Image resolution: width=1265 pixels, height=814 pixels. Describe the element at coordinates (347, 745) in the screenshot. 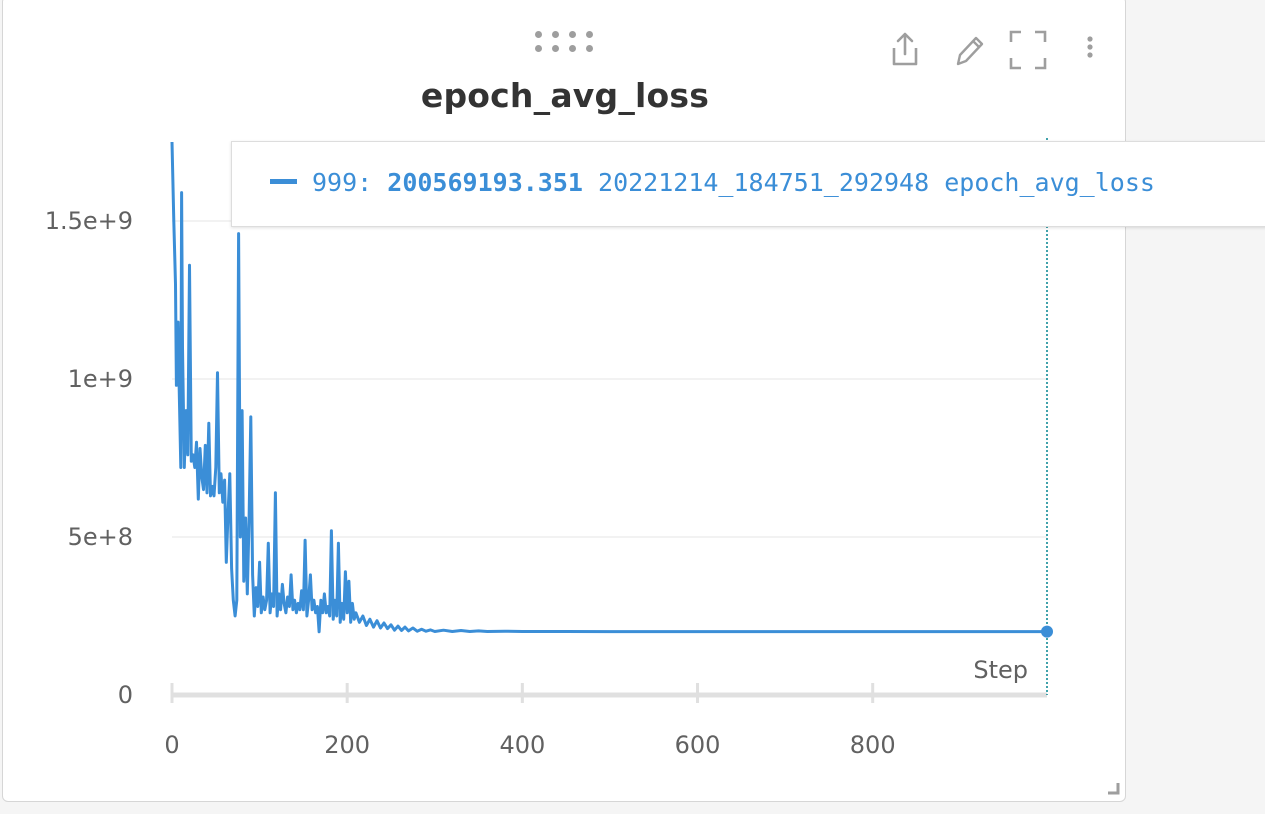

I see `x-tick-label: 200` at that location.